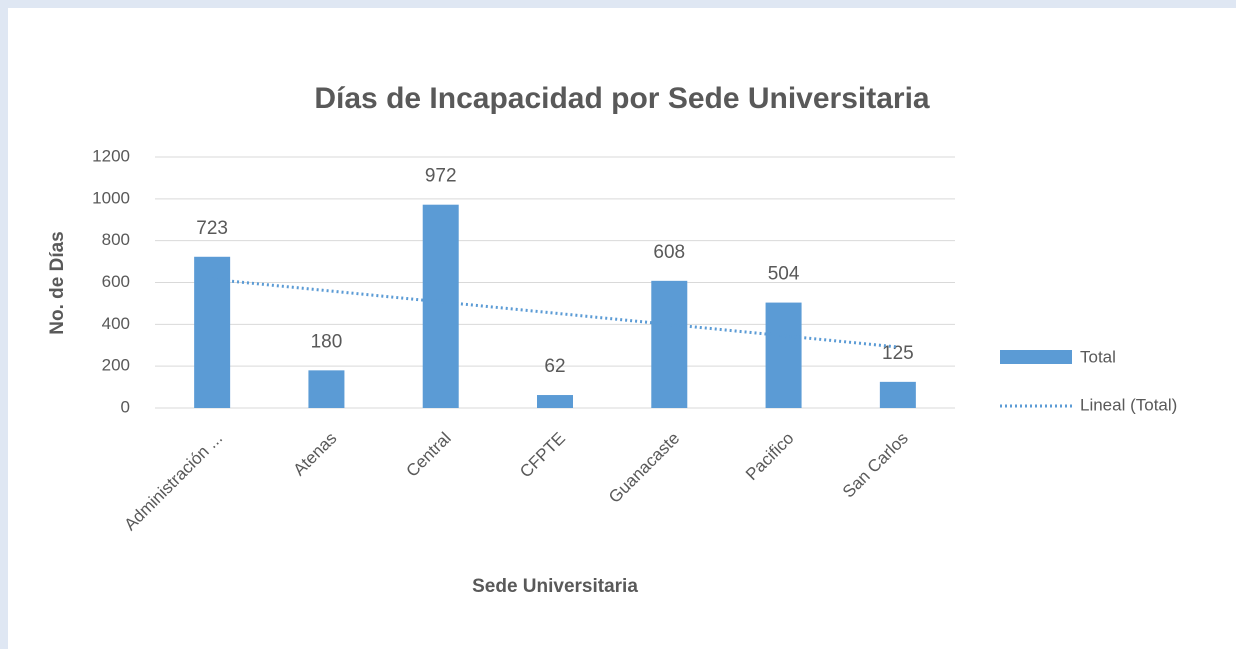  Describe the element at coordinates (784, 274) in the screenshot. I see `data-label: 504` at that location.